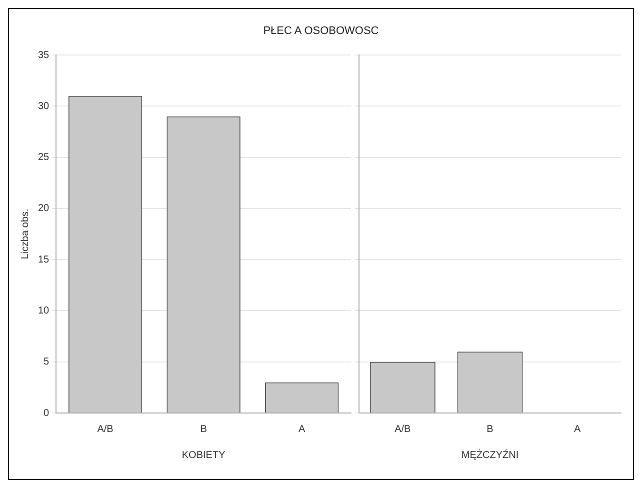  What do you see at coordinates (321, 31) in the screenshot?
I see `chart-title: PŁEC A OSOBOWOSC` at bounding box center [321, 31].